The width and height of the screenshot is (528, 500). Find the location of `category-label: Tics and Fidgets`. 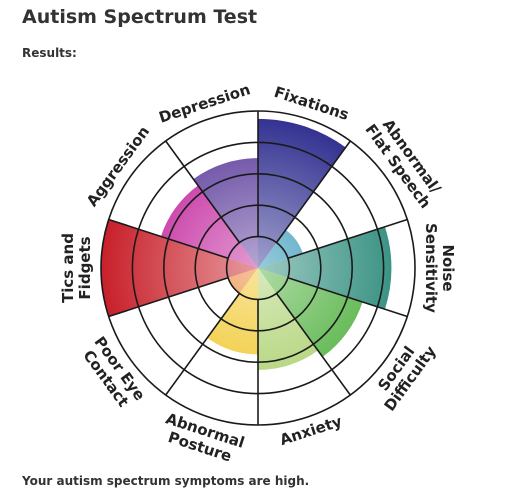

category-label: Tics and Fidgets is located at coordinates (76, 268).